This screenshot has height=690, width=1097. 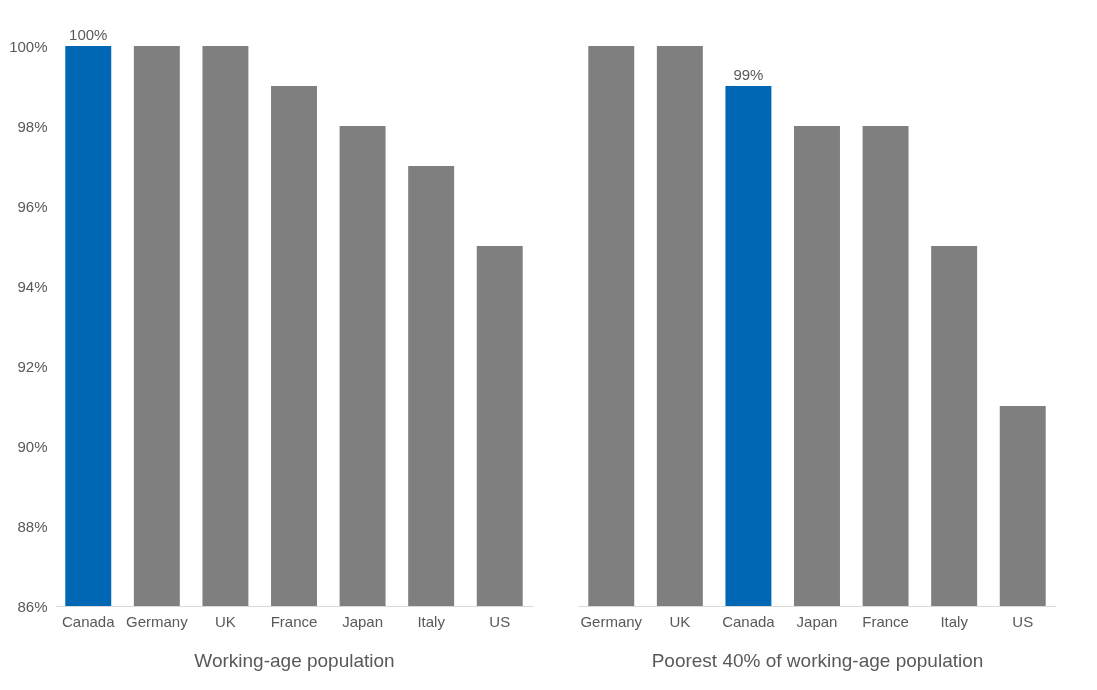 What do you see at coordinates (748, 74) in the screenshot?
I see `data-label: 99%` at bounding box center [748, 74].